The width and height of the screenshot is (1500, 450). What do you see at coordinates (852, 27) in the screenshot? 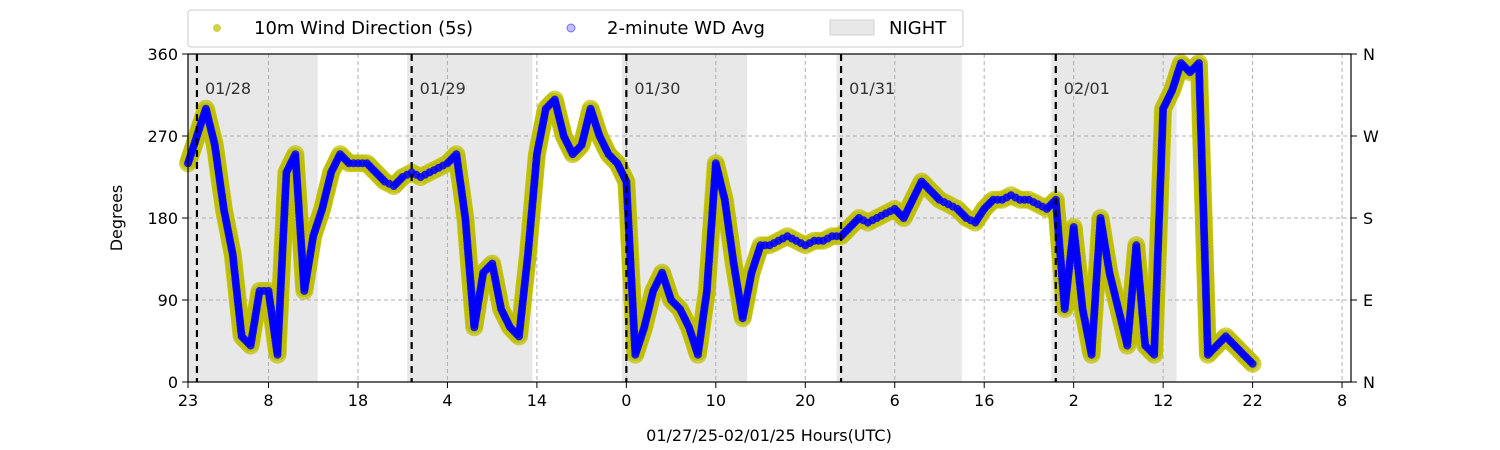
I see `legend-marker-night` at bounding box center [852, 27].